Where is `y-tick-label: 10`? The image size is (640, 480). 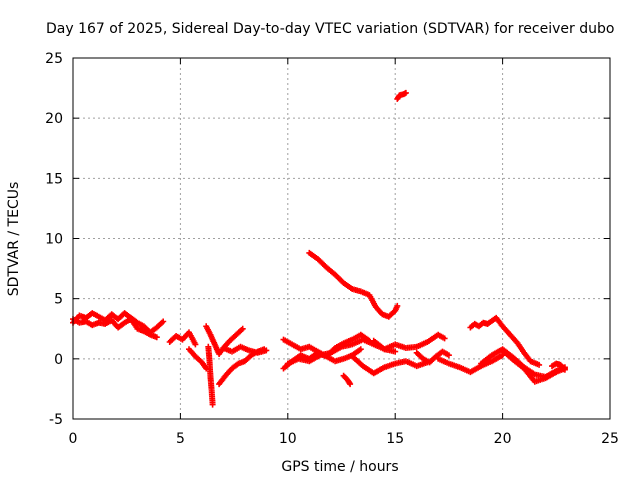
y-tick-label: 10 is located at coordinates (54, 240).